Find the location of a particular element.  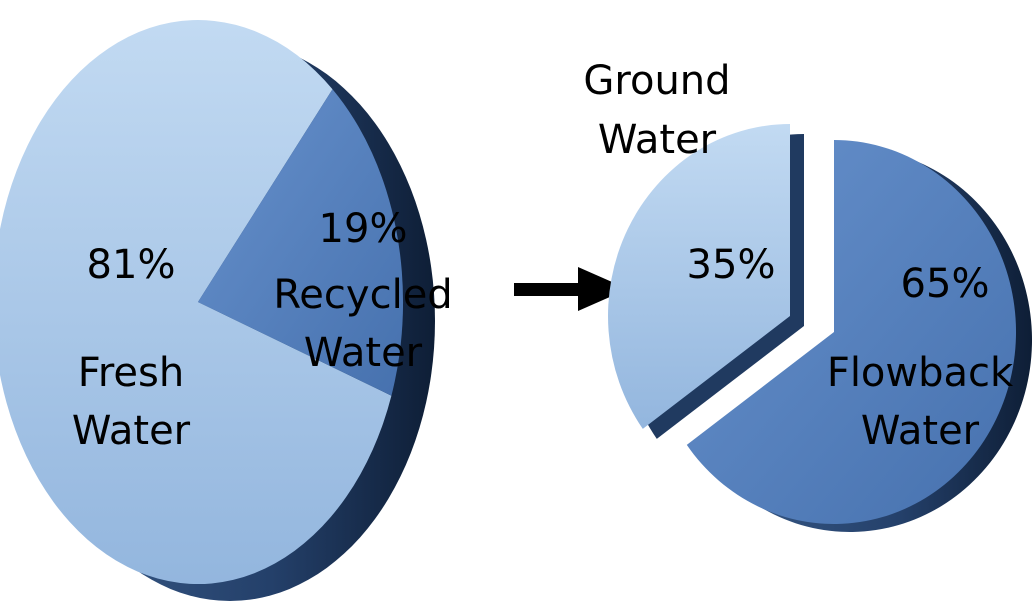

pie-1-recycled-value: 19% is located at coordinates (363, 229).